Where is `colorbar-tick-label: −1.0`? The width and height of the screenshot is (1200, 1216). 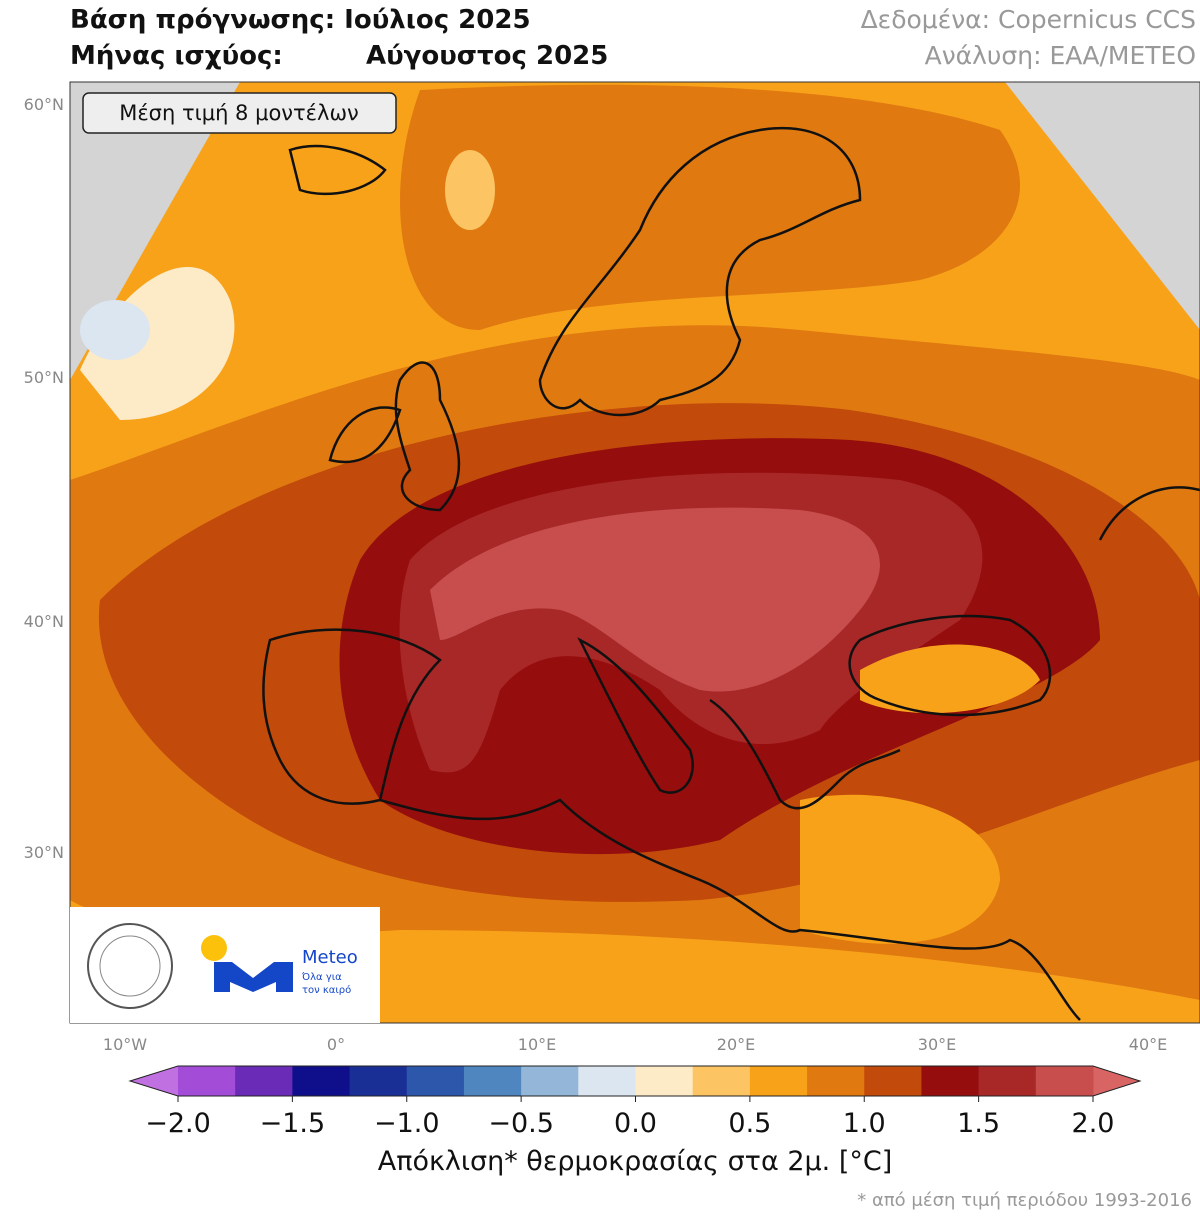
colorbar-tick-label: −1.0 is located at coordinates (407, 1123).